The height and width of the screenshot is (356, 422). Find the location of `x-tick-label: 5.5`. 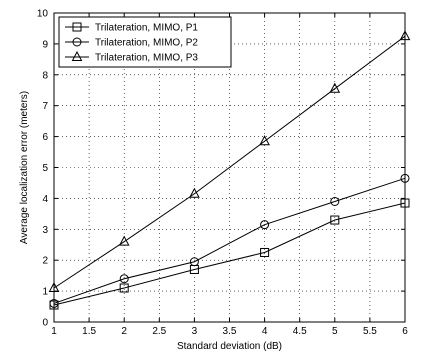

x-tick-label: 5.5 is located at coordinates (370, 331).